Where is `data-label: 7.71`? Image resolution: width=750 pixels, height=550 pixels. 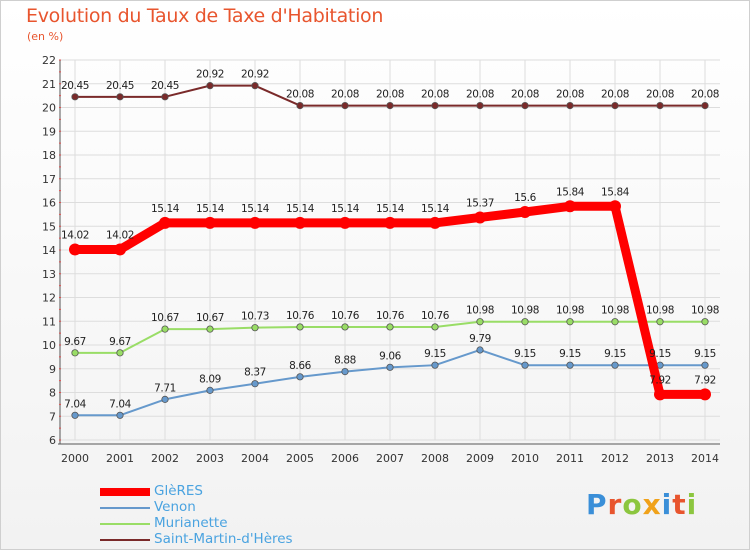 data-label: 7.71 is located at coordinates (165, 388).